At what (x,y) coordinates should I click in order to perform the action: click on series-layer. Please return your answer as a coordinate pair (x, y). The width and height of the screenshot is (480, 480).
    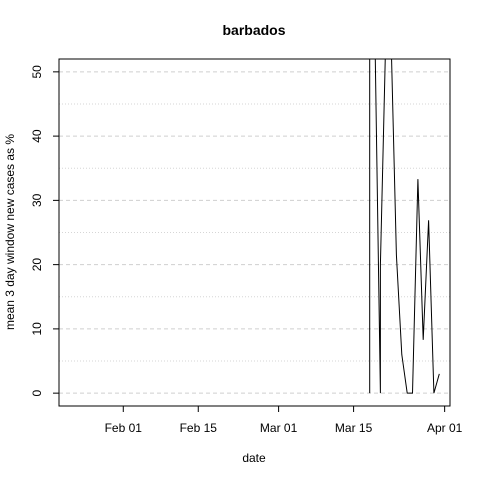
    Looking at the image, I should click on (405, 216).